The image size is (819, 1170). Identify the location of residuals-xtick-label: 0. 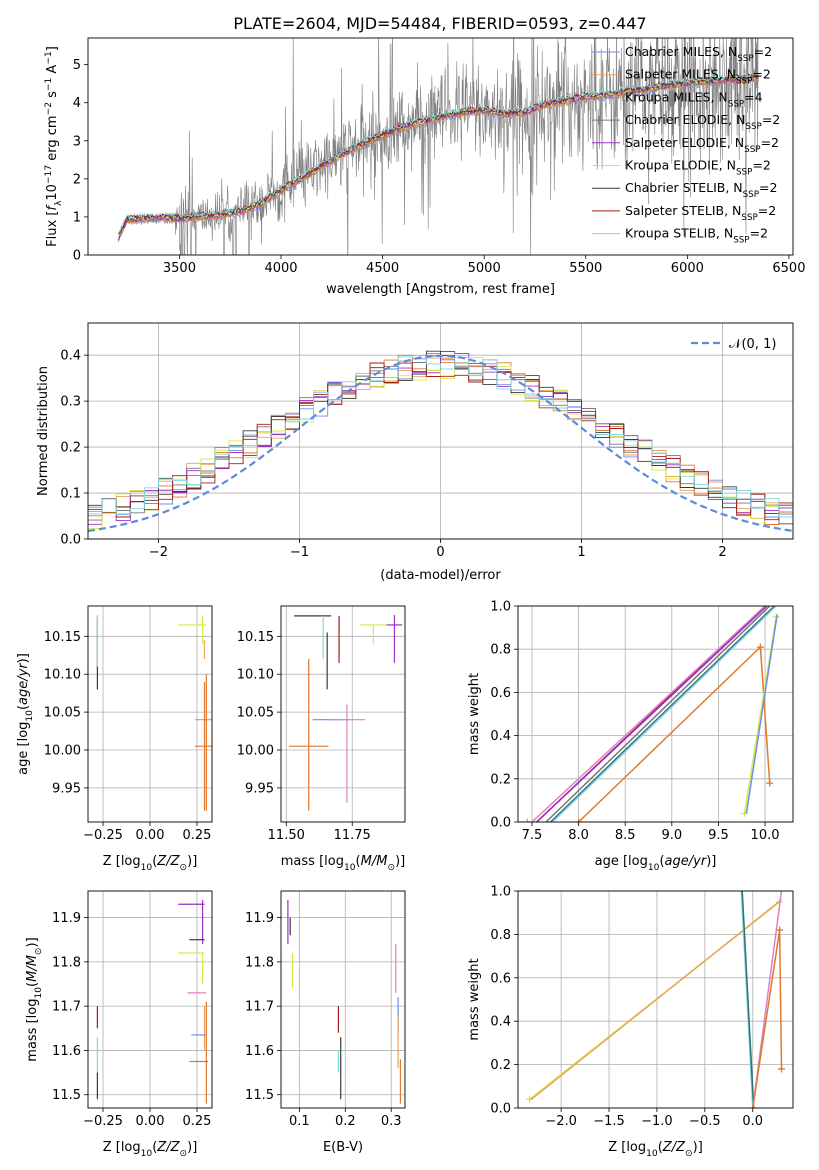
(440, 552).